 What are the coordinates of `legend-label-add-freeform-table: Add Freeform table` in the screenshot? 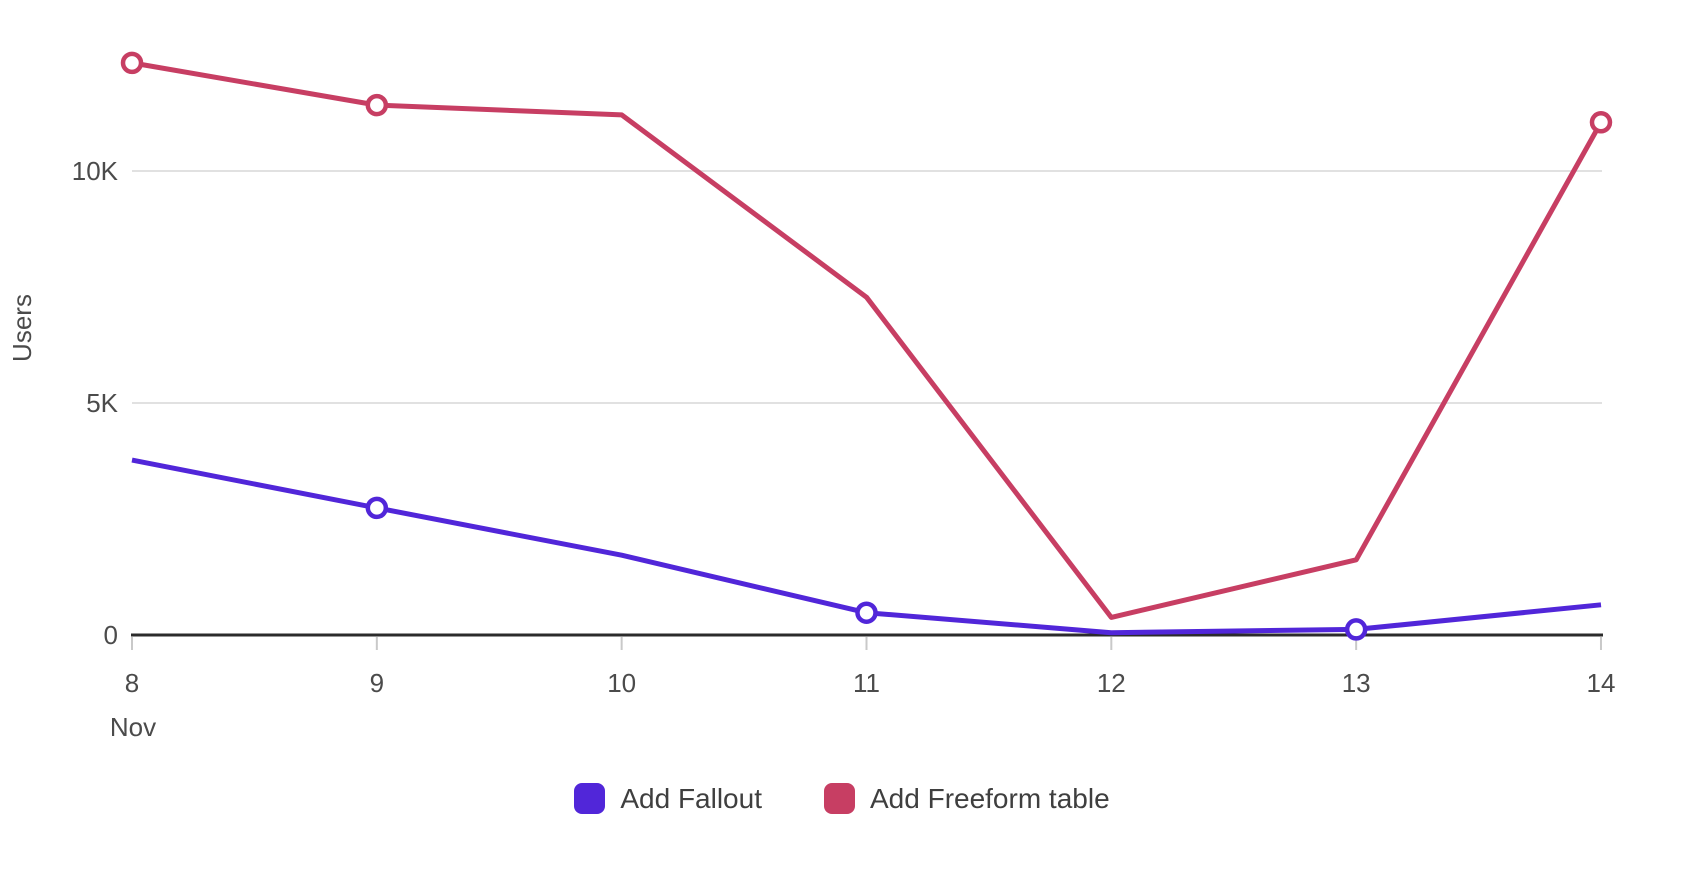 It's located at (989, 798).